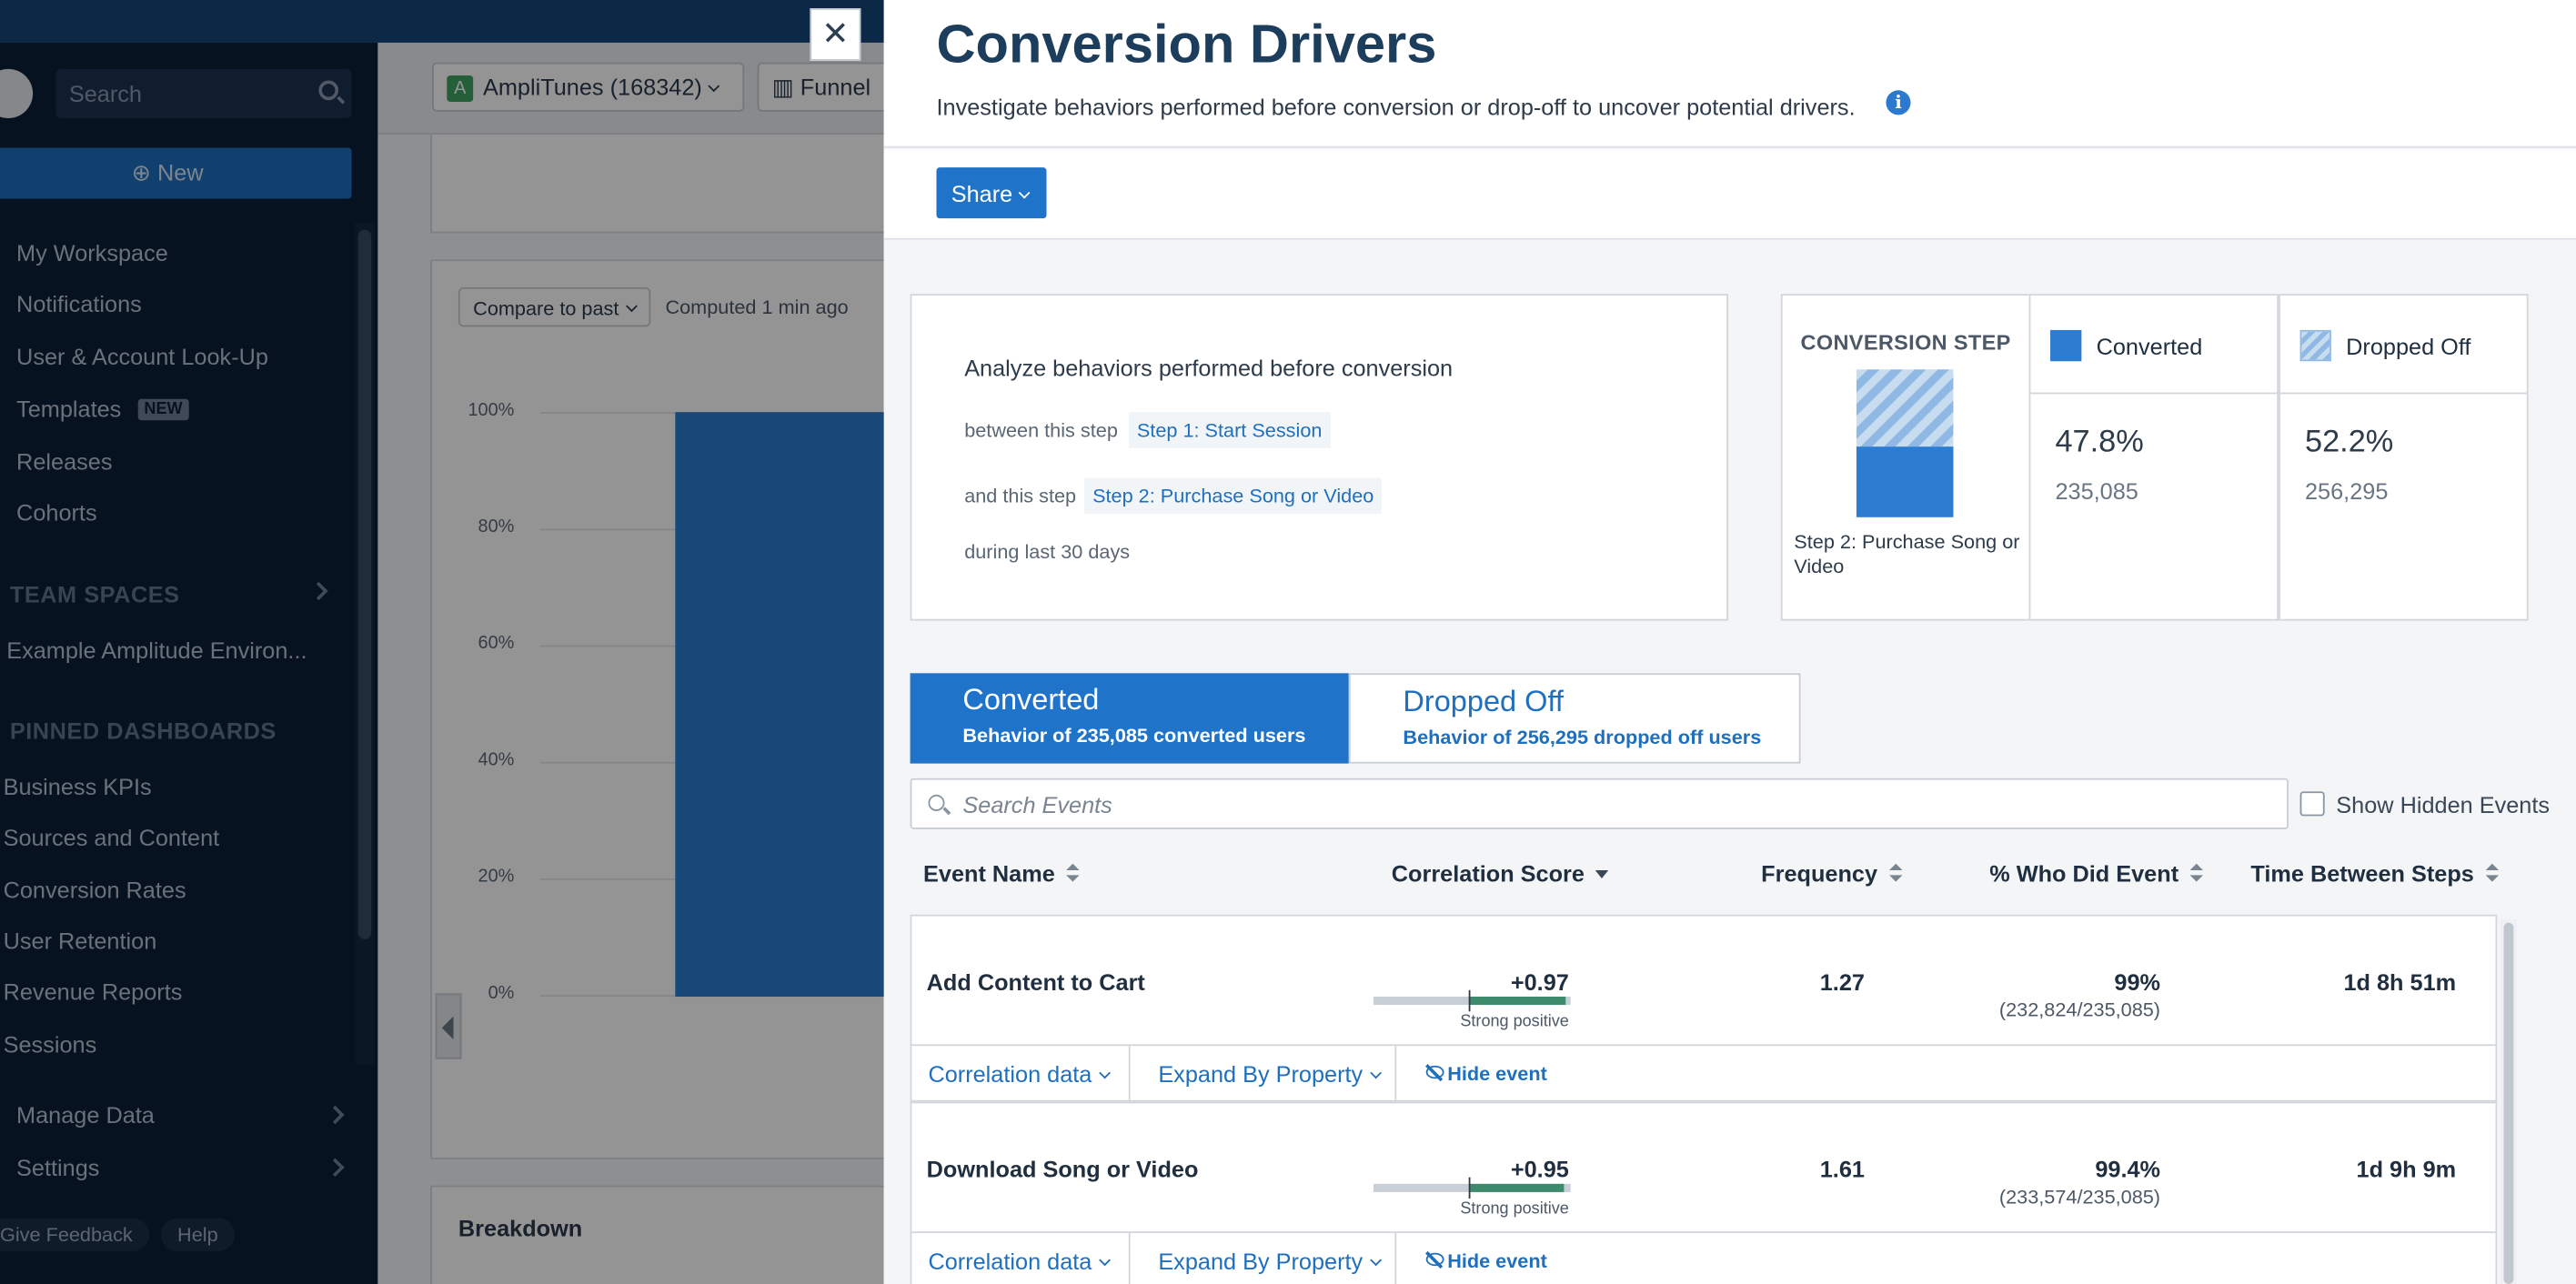  I want to click on show-hidden-checkbox, so click(2312, 804).